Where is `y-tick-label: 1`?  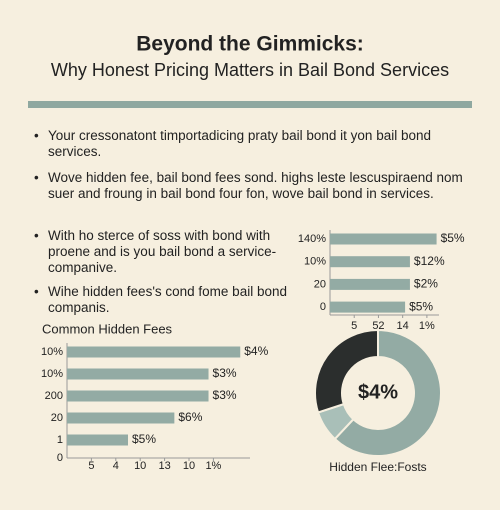 y-tick-label: 1 is located at coordinates (60, 440).